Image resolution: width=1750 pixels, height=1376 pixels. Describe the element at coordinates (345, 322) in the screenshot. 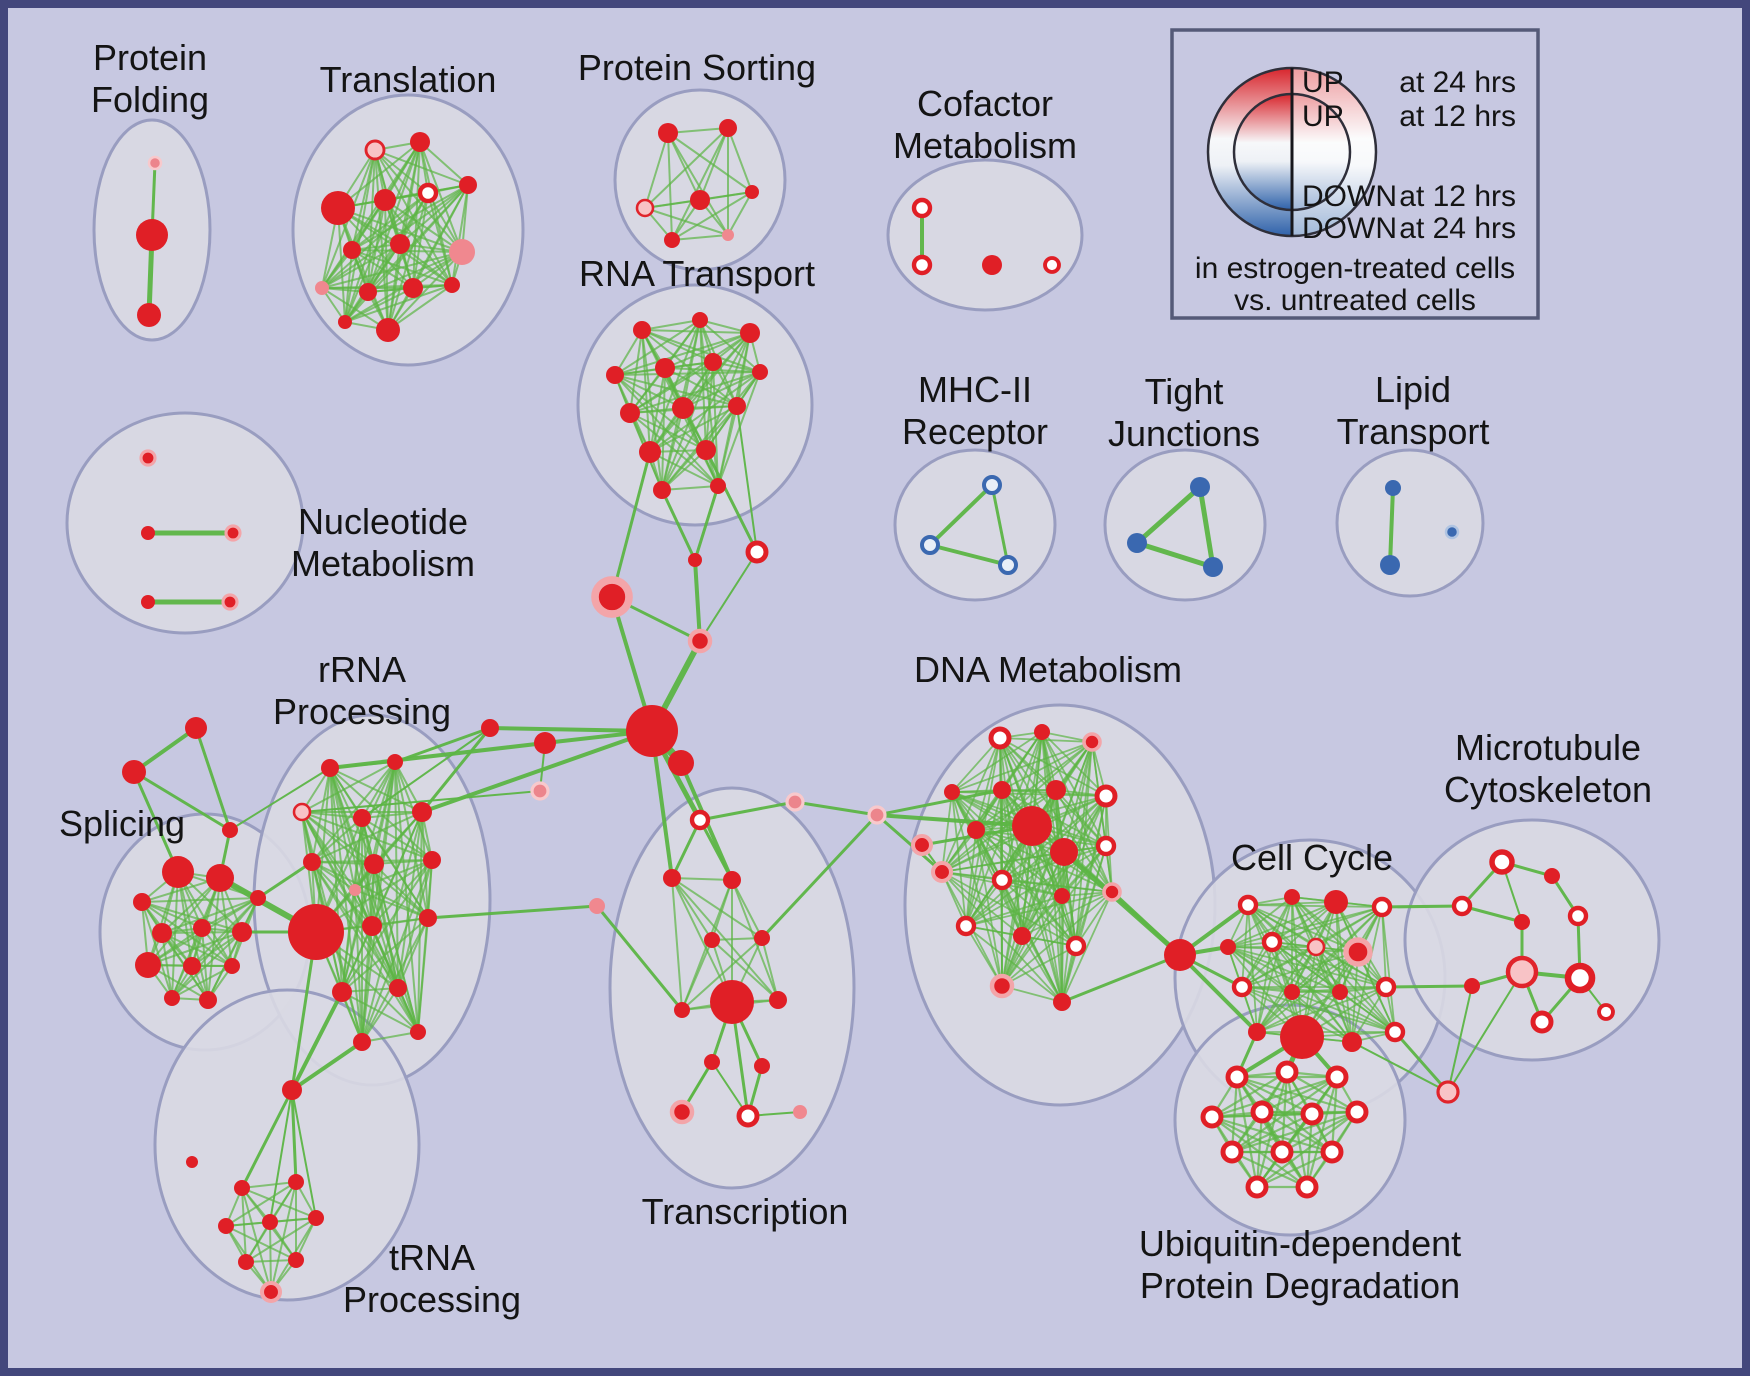

I see `node-t15` at that location.